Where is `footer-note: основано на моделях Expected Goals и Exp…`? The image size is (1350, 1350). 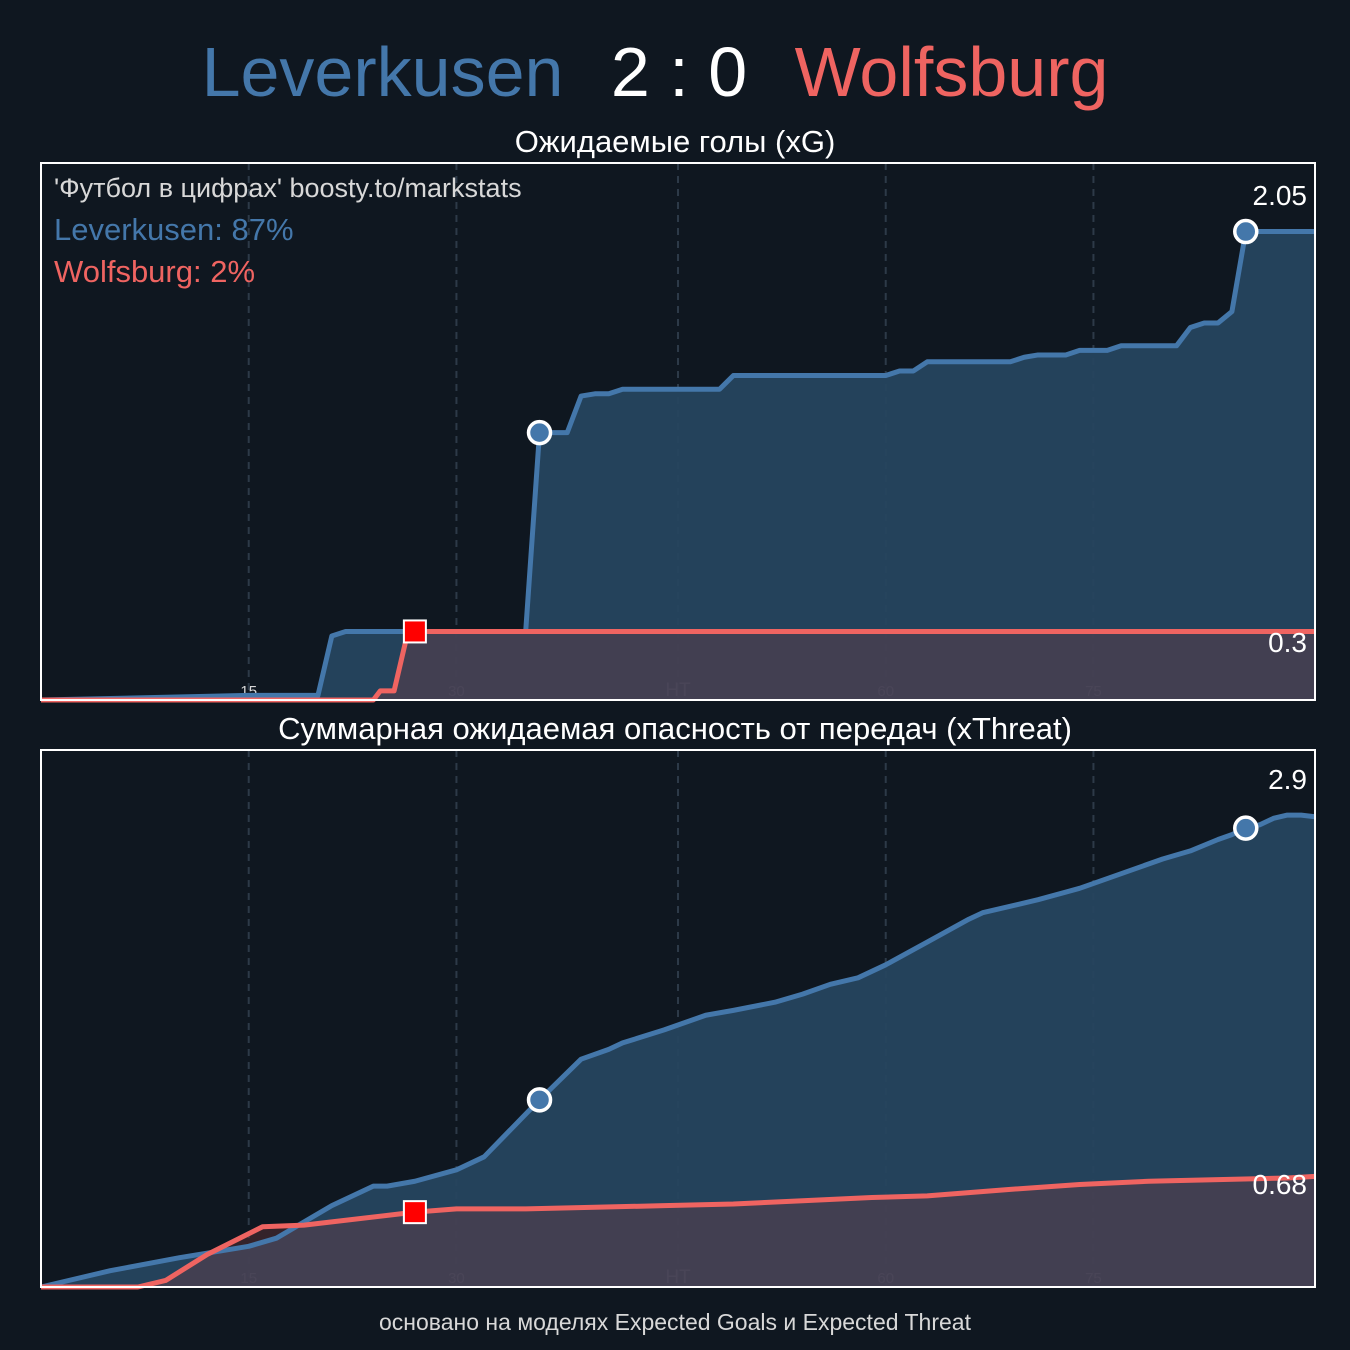 footer-note: основано на моделях Expected Goals и Exp… is located at coordinates (675, 1322).